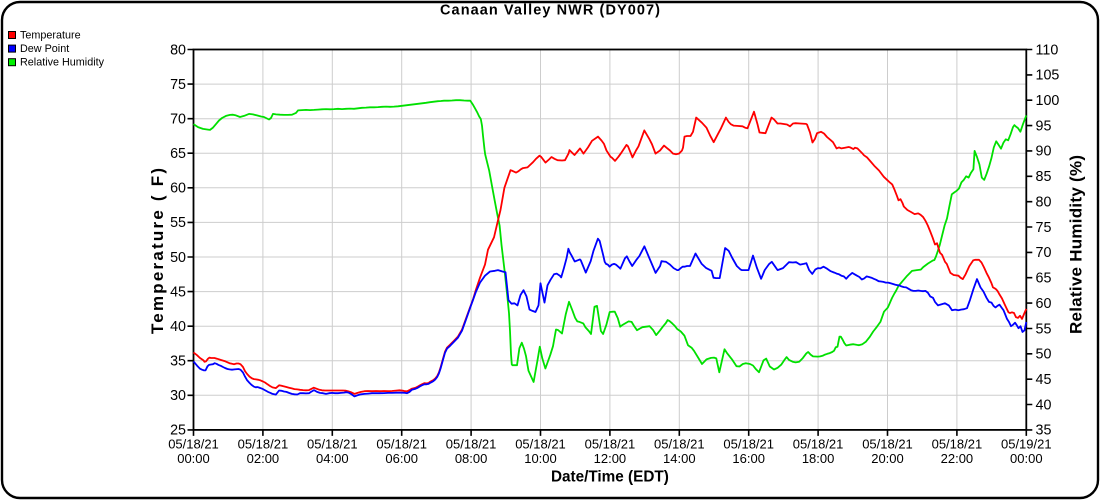 The image size is (1100, 500). Describe the element at coordinates (332, 458) in the screenshot. I see `svg-text: 04:00` at that location.